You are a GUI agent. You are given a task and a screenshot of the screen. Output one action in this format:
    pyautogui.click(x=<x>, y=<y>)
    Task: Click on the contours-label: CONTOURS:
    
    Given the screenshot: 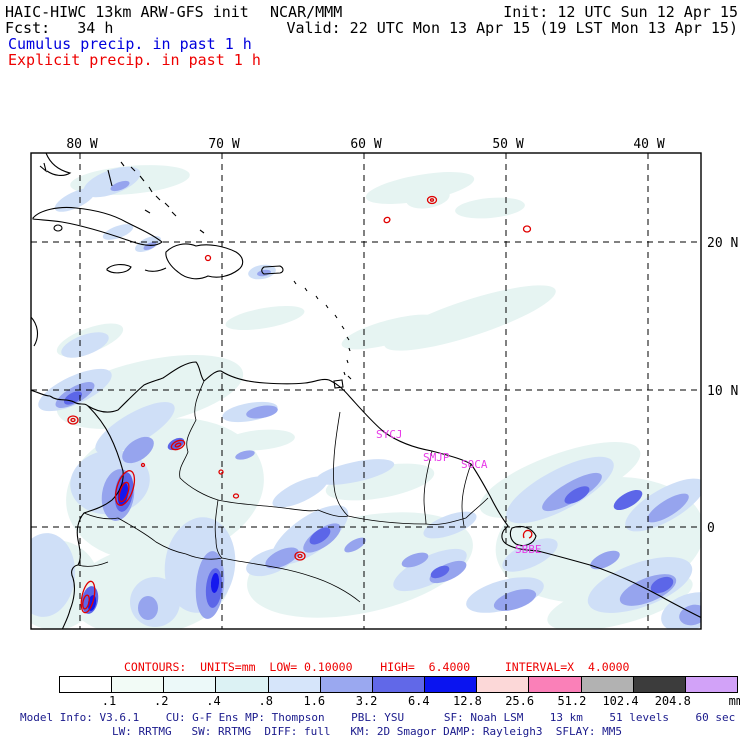 What is the action you would take?
    pyautogui.click(x=155, y=667)
    